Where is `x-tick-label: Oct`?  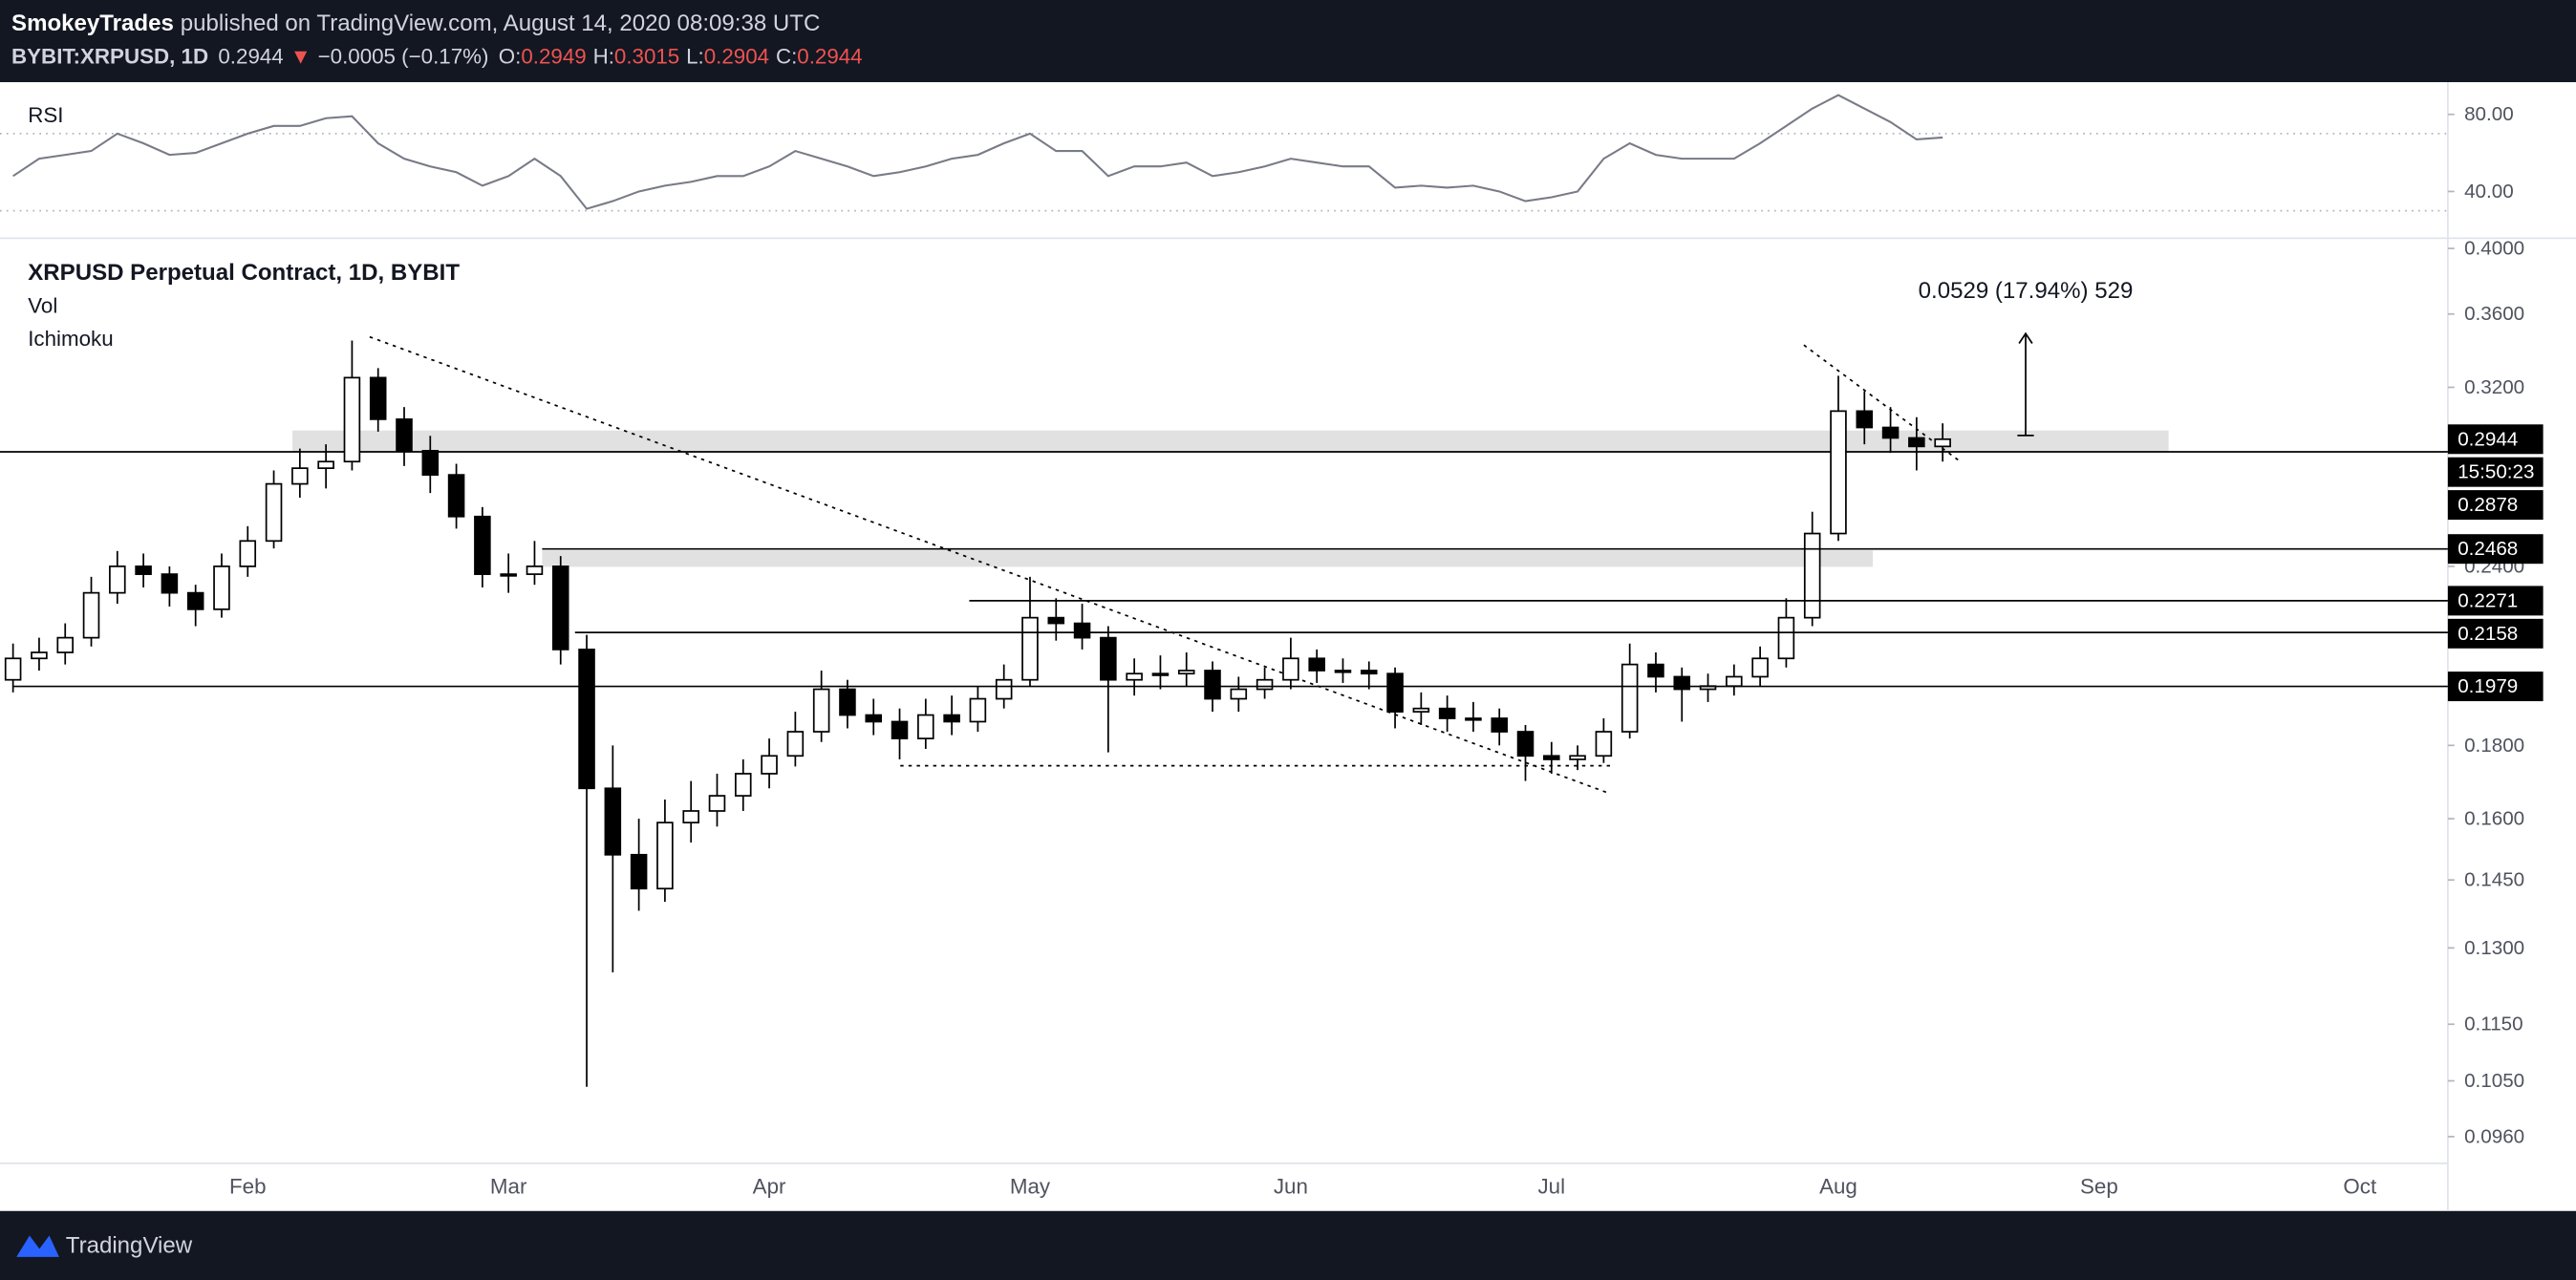 x-tick-label: Oct is located at coordinates (2360, 1186).